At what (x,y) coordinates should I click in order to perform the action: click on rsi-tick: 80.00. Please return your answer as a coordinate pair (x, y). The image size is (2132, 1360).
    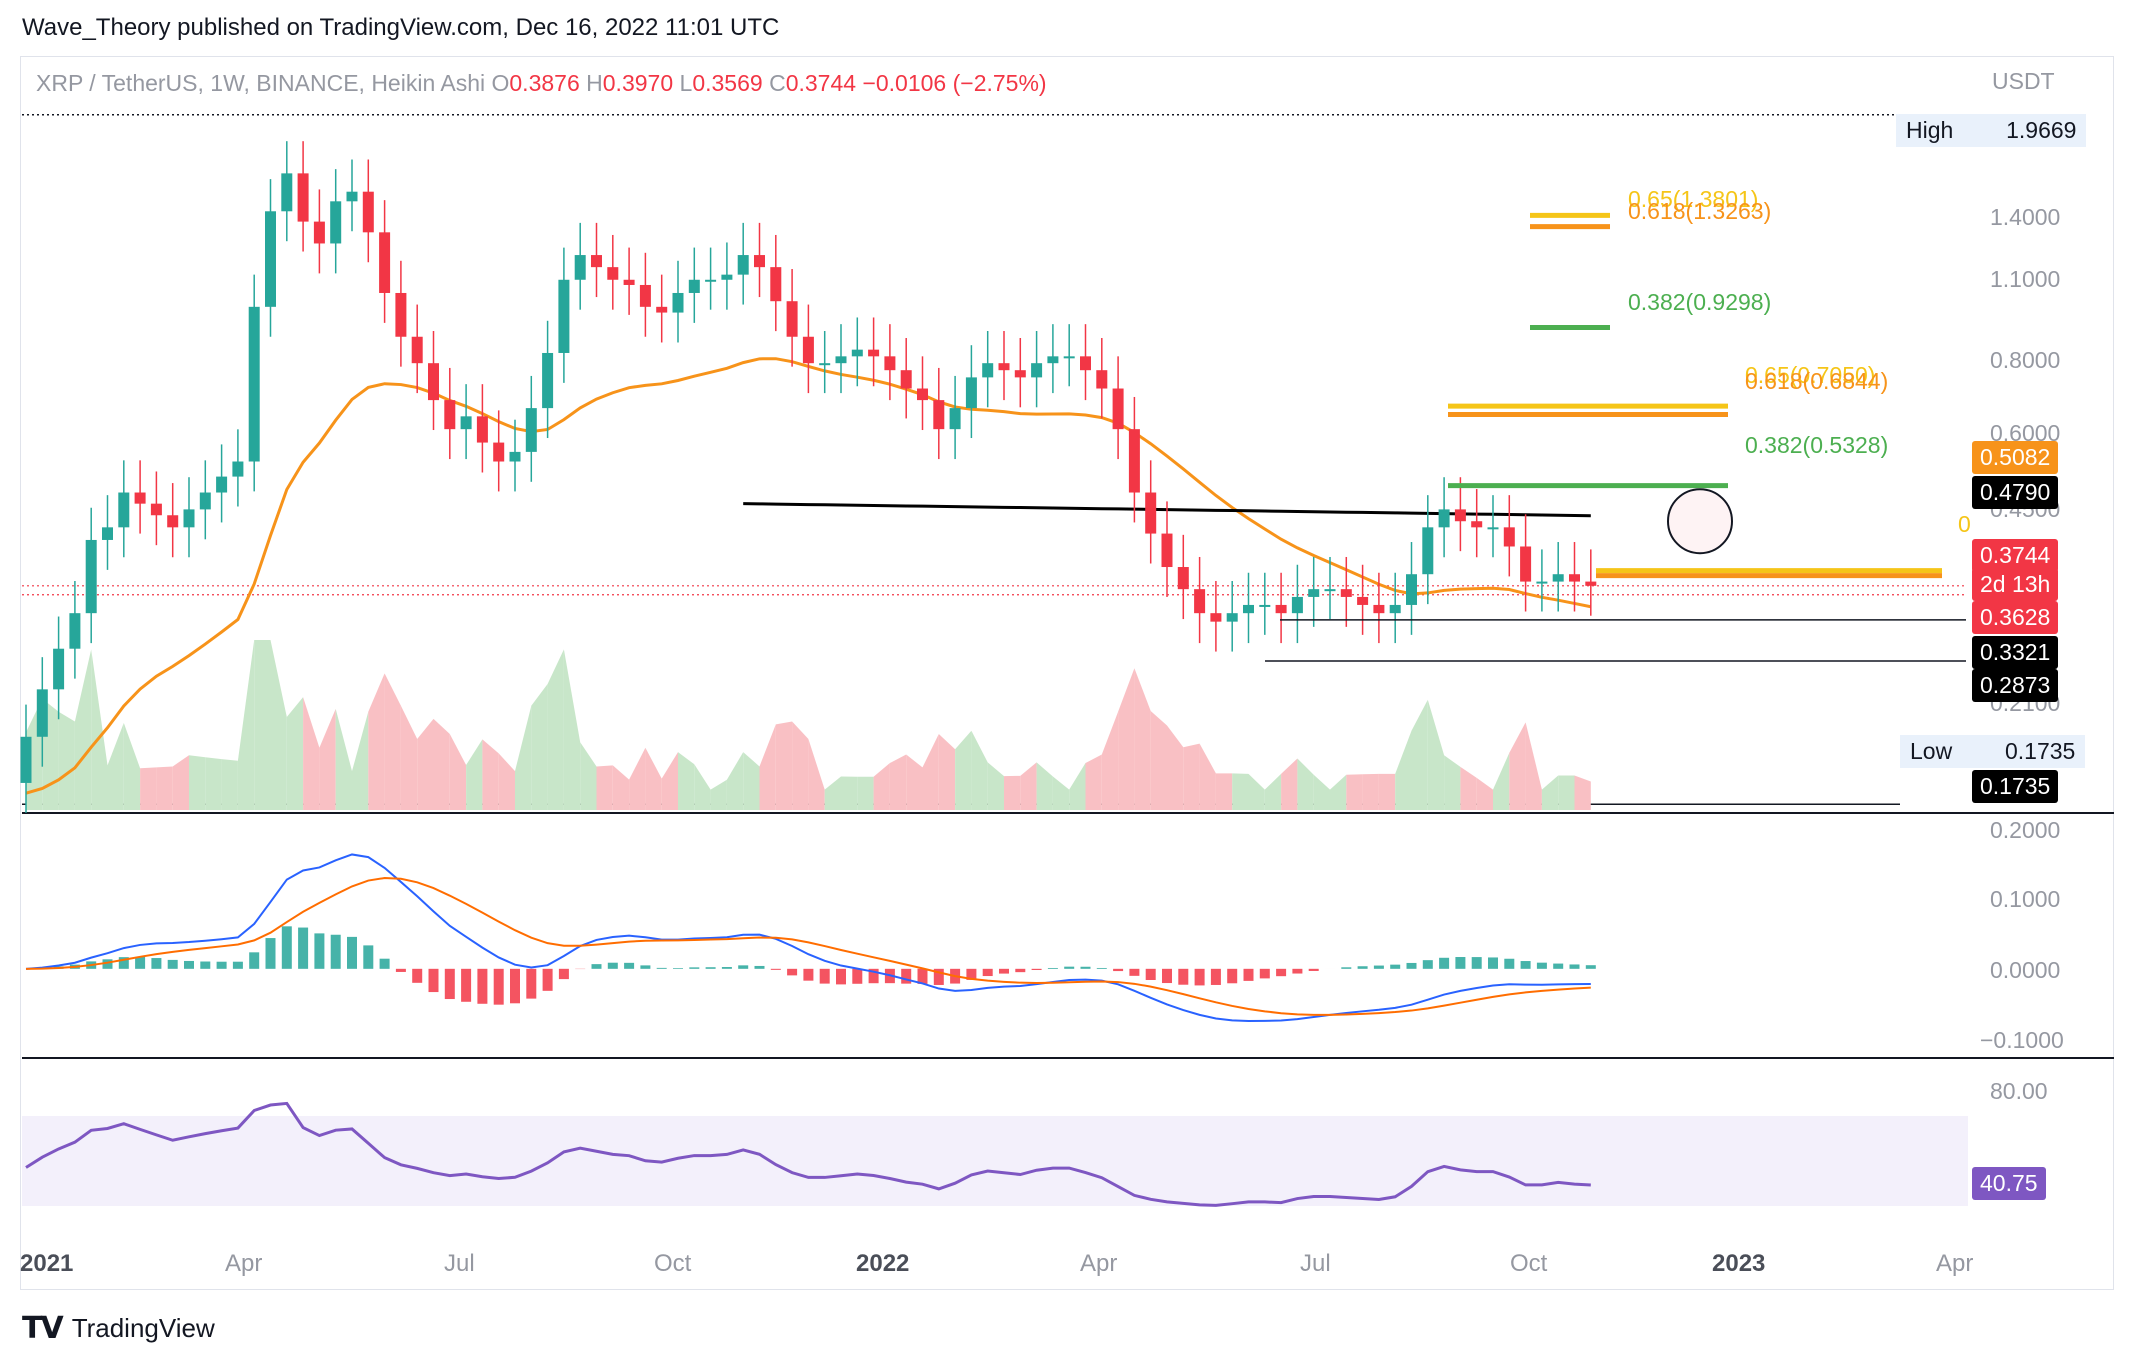
    Looking at the image, I should click on (2019, 1091).